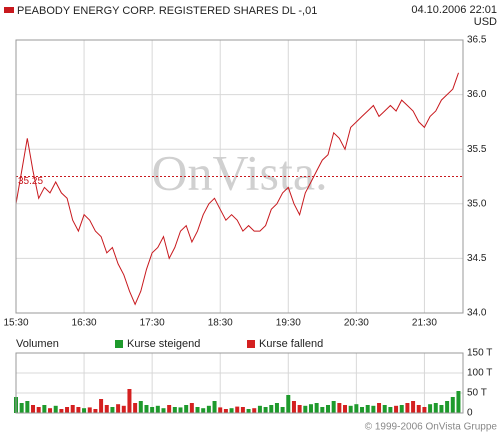 The width and height of the screenshot is (501, 433). What do you see at coordinates (152, 323) in the screenshot?
I see `x-tick-label: 17:30` at bounding box center [152, 323].